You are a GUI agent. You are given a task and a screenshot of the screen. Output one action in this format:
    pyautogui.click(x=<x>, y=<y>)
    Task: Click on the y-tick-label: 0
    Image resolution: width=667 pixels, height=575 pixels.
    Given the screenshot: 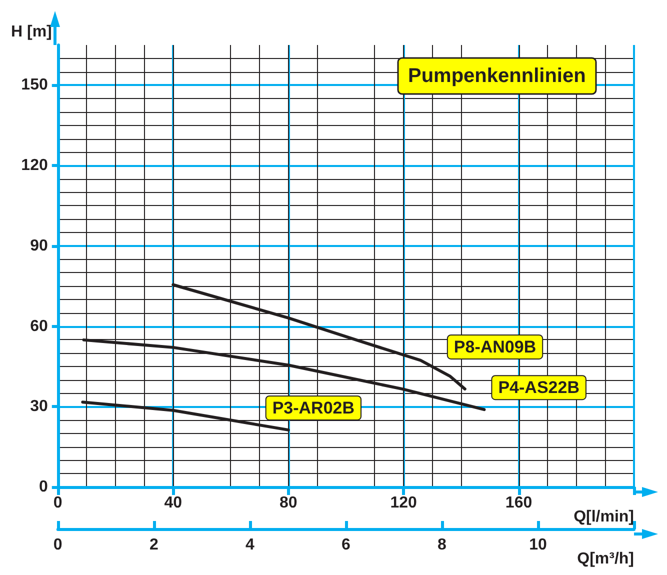 What is the action you would take?
    pyautogui.click(x=43, y=487)
    